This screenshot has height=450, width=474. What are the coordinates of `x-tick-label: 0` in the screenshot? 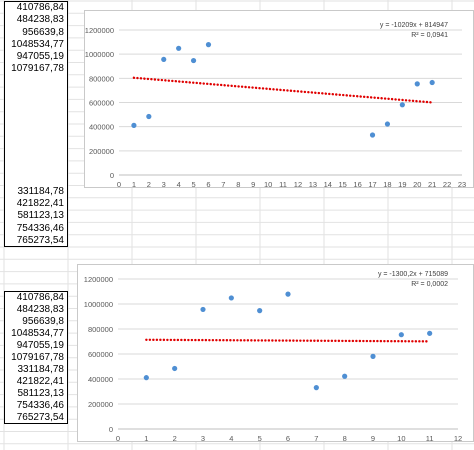 It's located at (118, 437).